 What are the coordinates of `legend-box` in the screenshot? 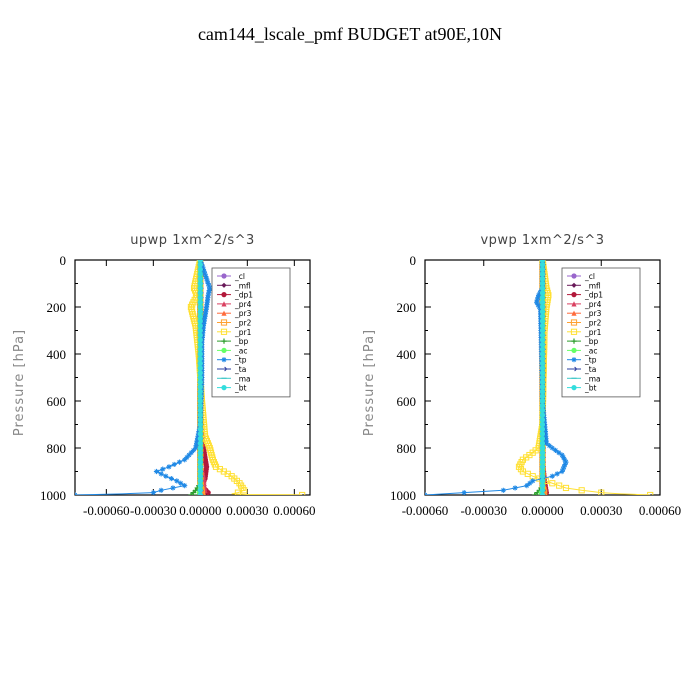 It's located at (251, 332).